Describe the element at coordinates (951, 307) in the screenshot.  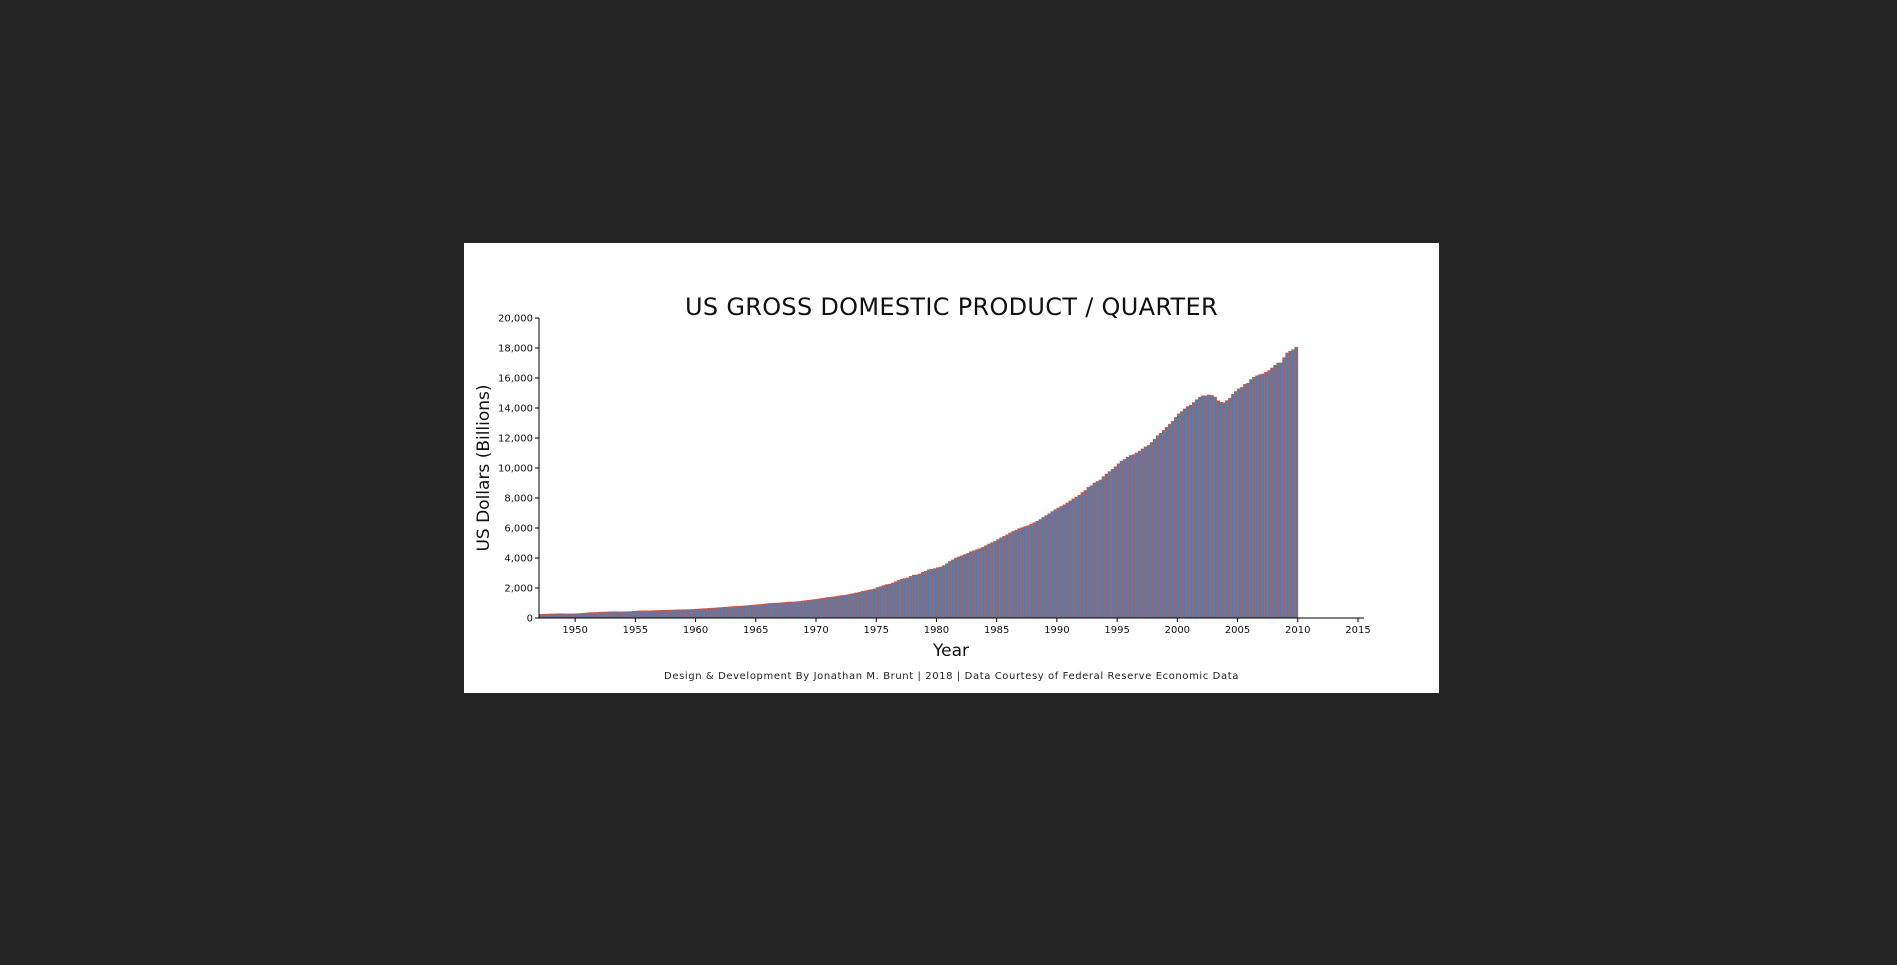
I see `chart-title: US GROSS DOMESTIC PRODUCT / QUARTER` at that location.